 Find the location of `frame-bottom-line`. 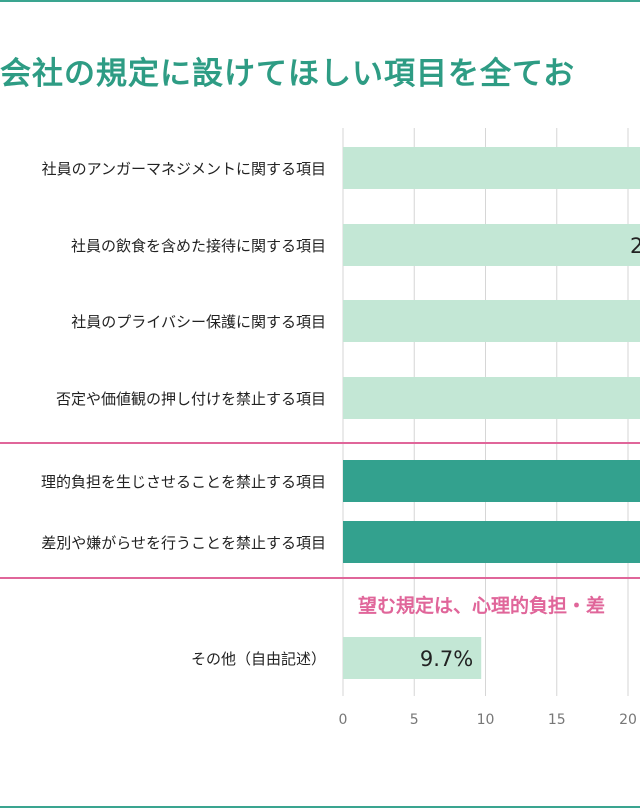

frame-bottom-line is located at coordinates (320, 807).